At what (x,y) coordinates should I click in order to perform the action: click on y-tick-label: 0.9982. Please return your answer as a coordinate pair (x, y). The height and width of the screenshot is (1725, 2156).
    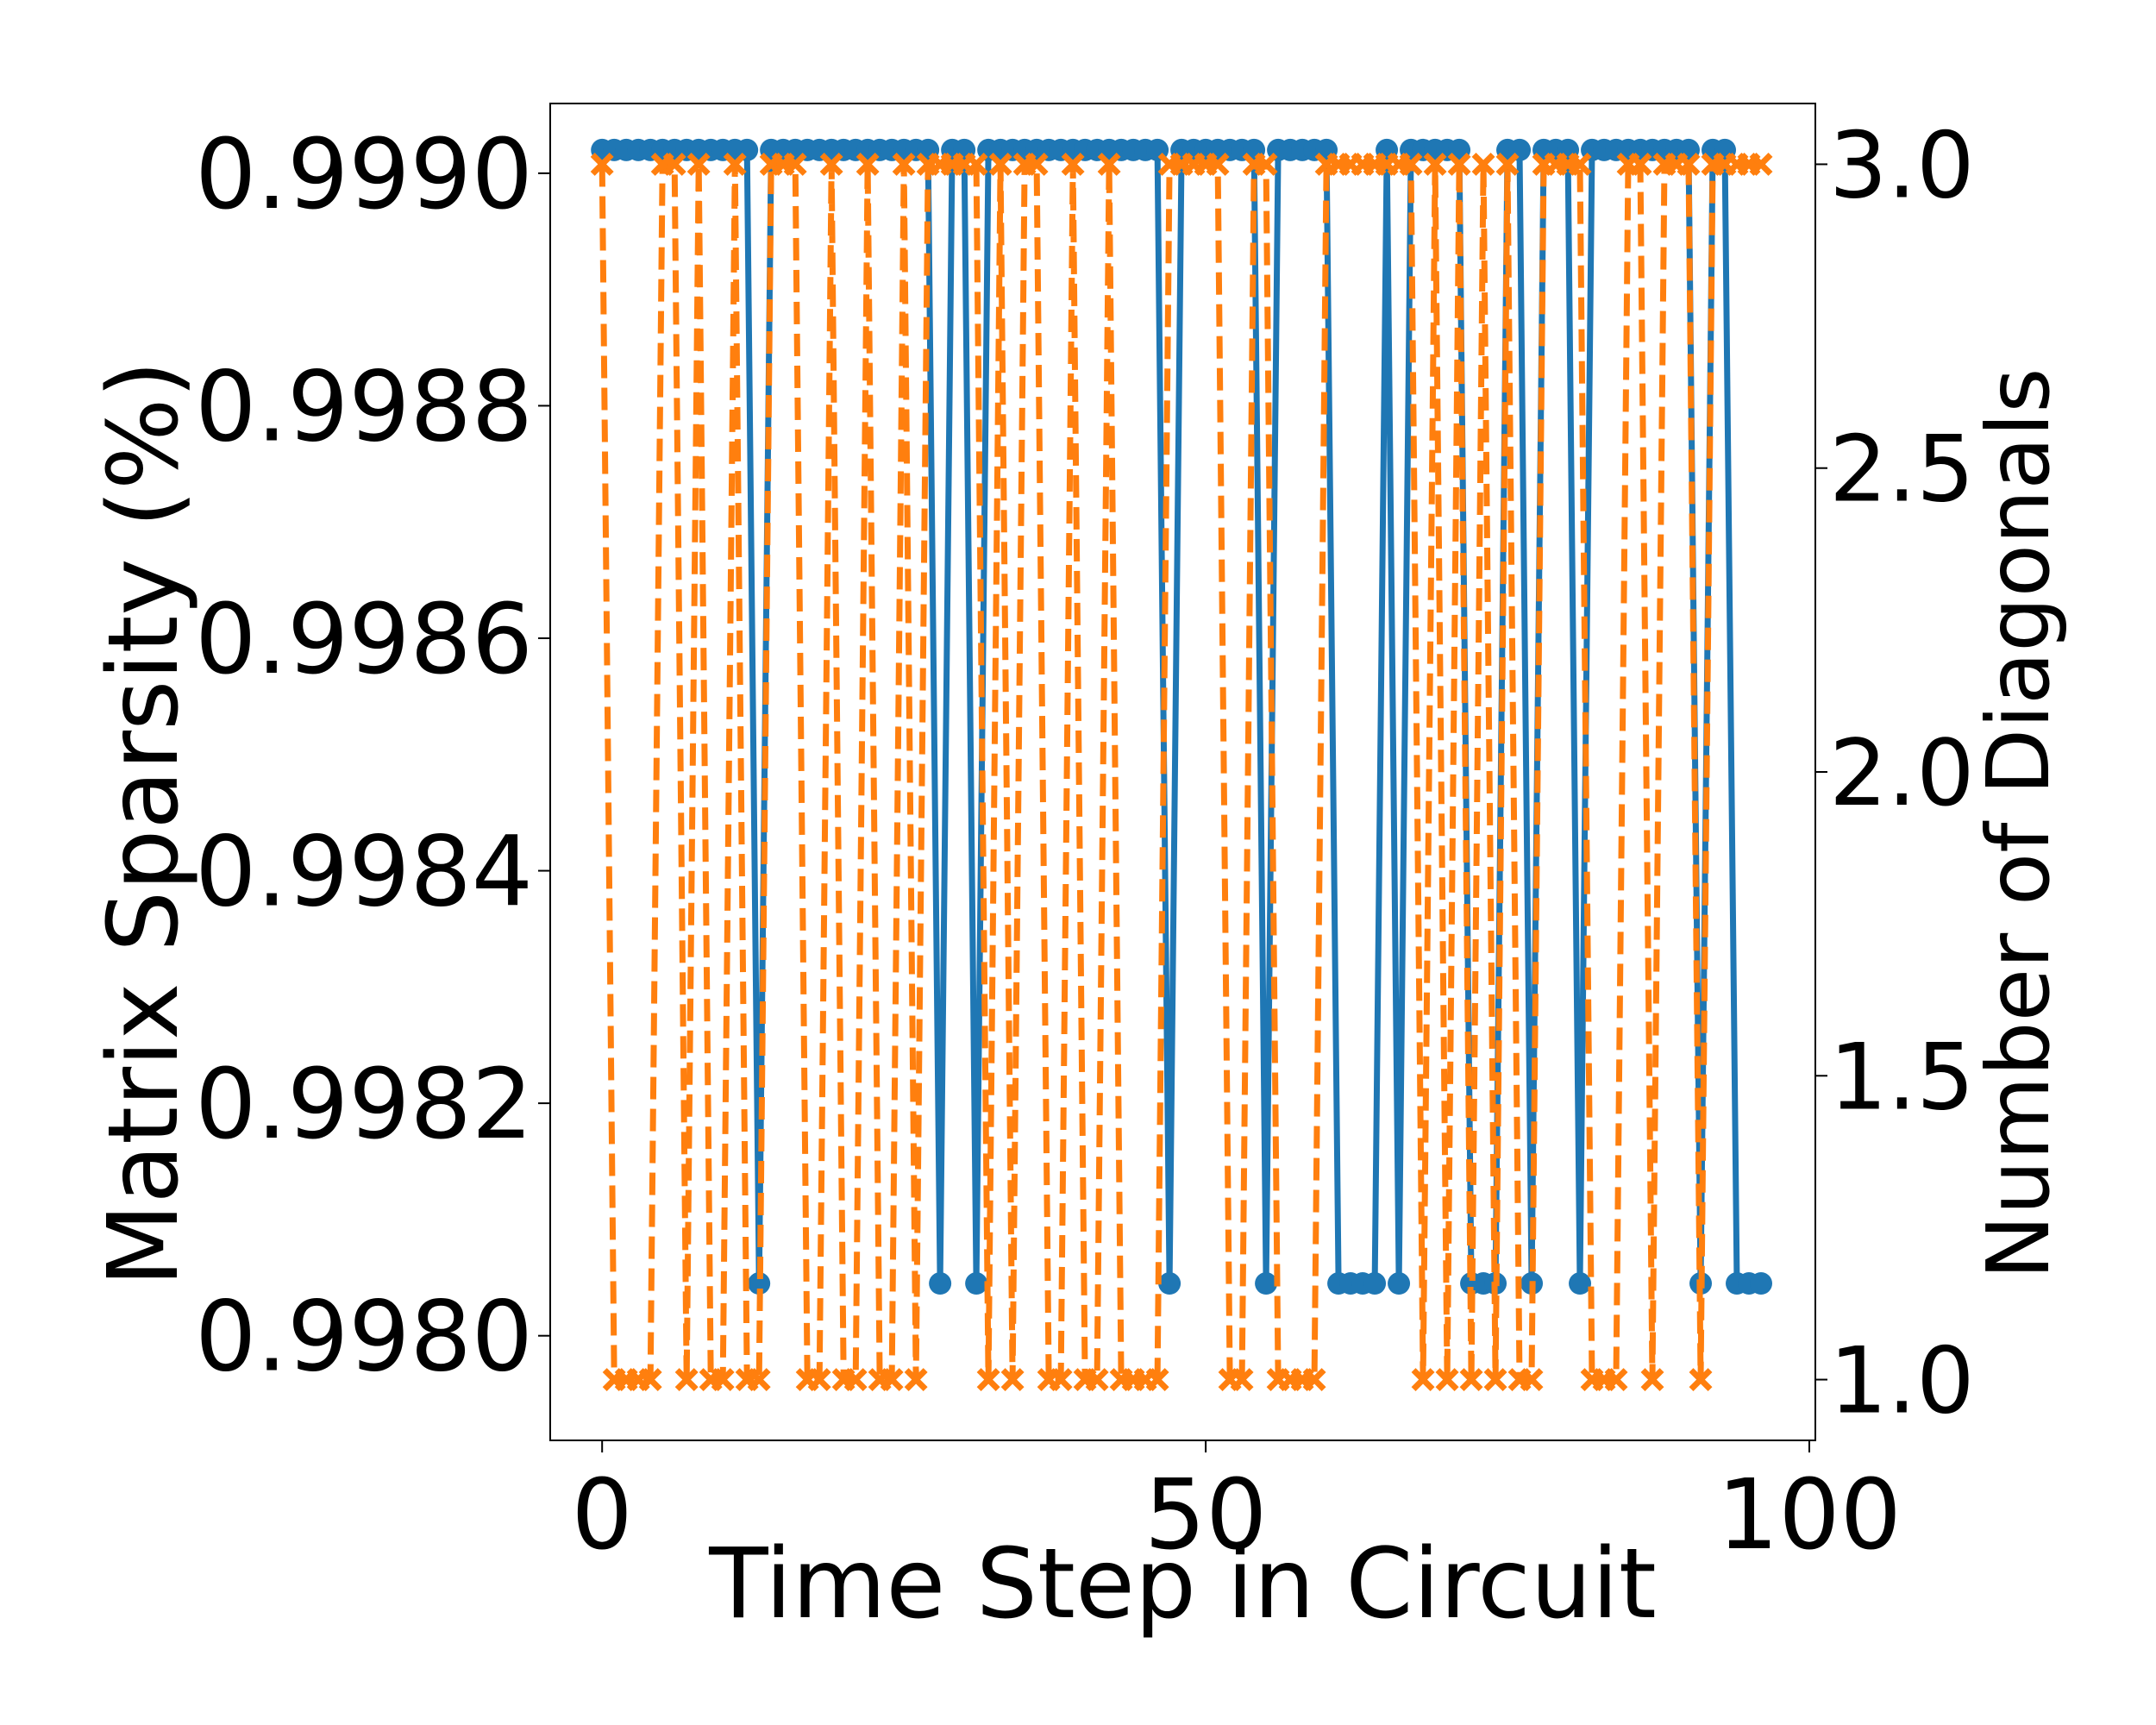
    Looking at the image, I should click on (364, 1105).